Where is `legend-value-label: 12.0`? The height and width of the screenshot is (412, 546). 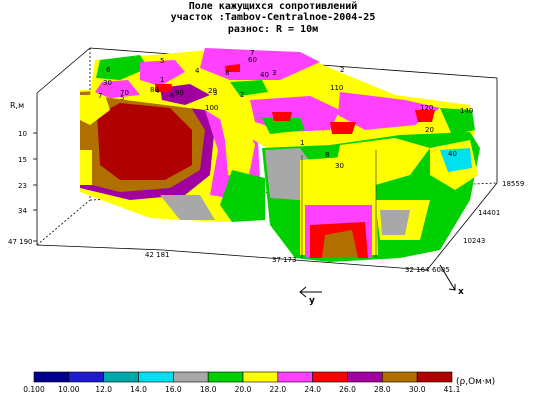
legend-value-label: 12.0 is located at coordinates (103, 389).